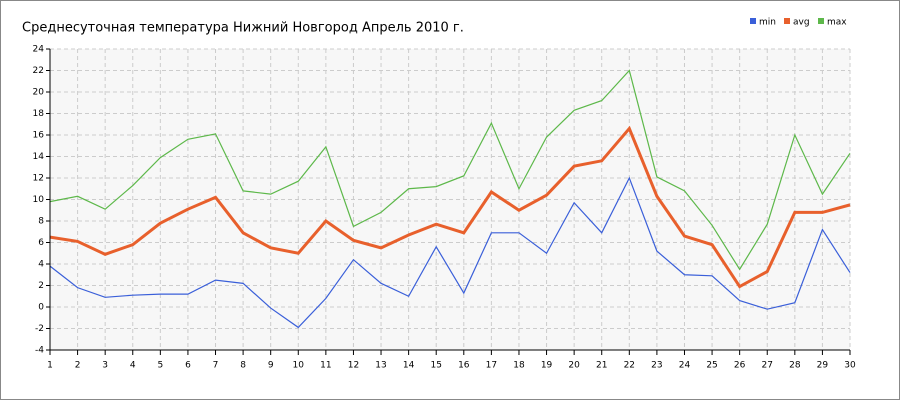 The image size is (900, 400). Describe the element at coordinates (656, 366) in the screenshot. I see `x-tick-label: 23` at that location.